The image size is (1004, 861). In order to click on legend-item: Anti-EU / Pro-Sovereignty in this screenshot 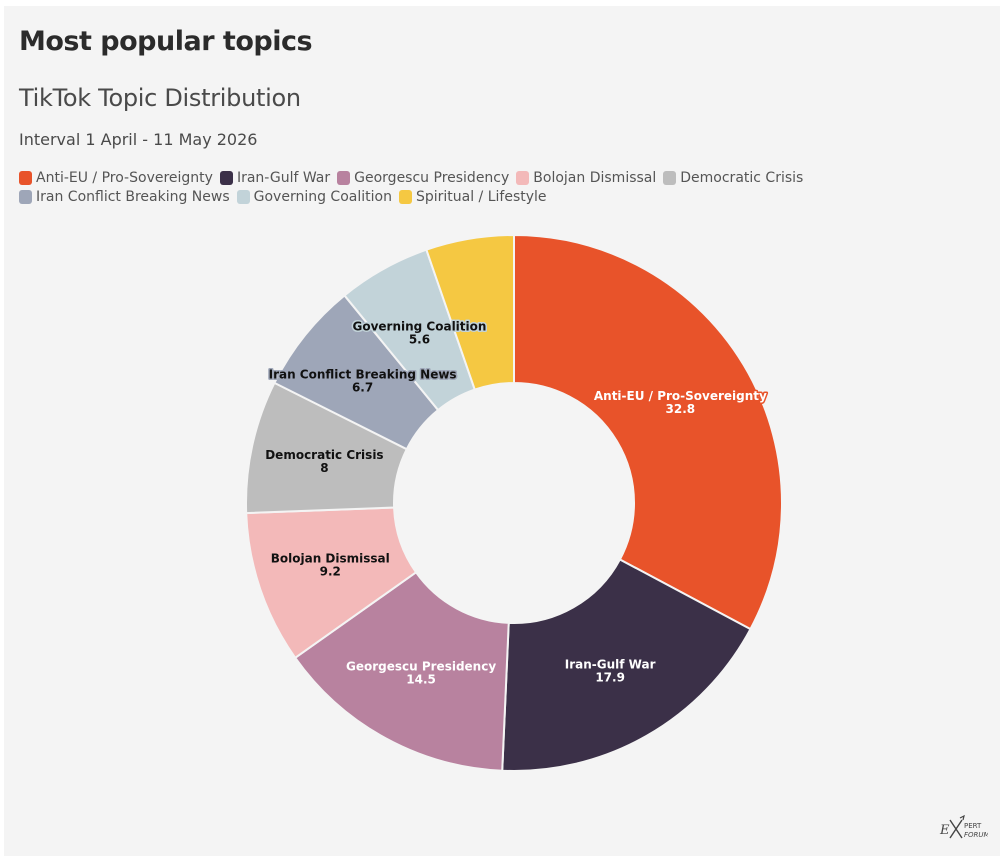, I will do `click(116, 178)`.